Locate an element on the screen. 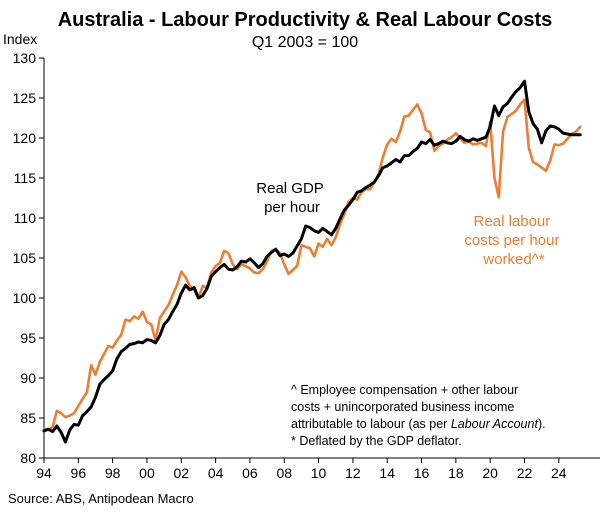 This screenshot has width=611, height=513. series-label-labour-costs: Real labour costs per hour worked^* is located at coordinates (513, 240).